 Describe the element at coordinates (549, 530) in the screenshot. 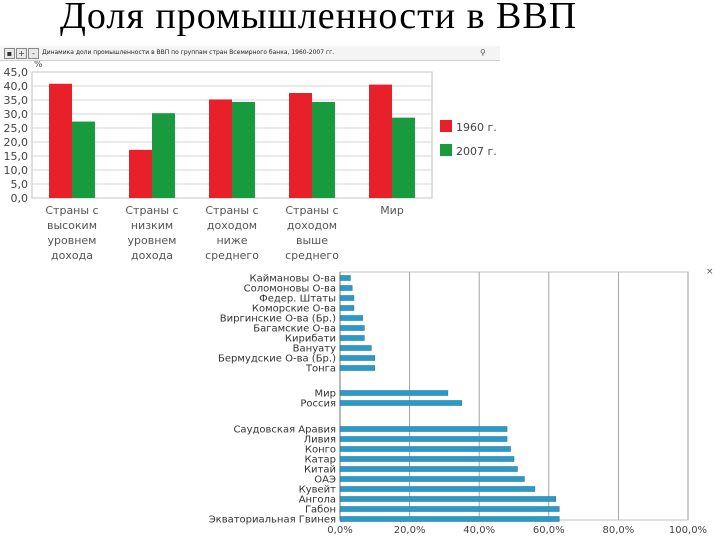

I see `x-tick-label: 60,0%` at that location.